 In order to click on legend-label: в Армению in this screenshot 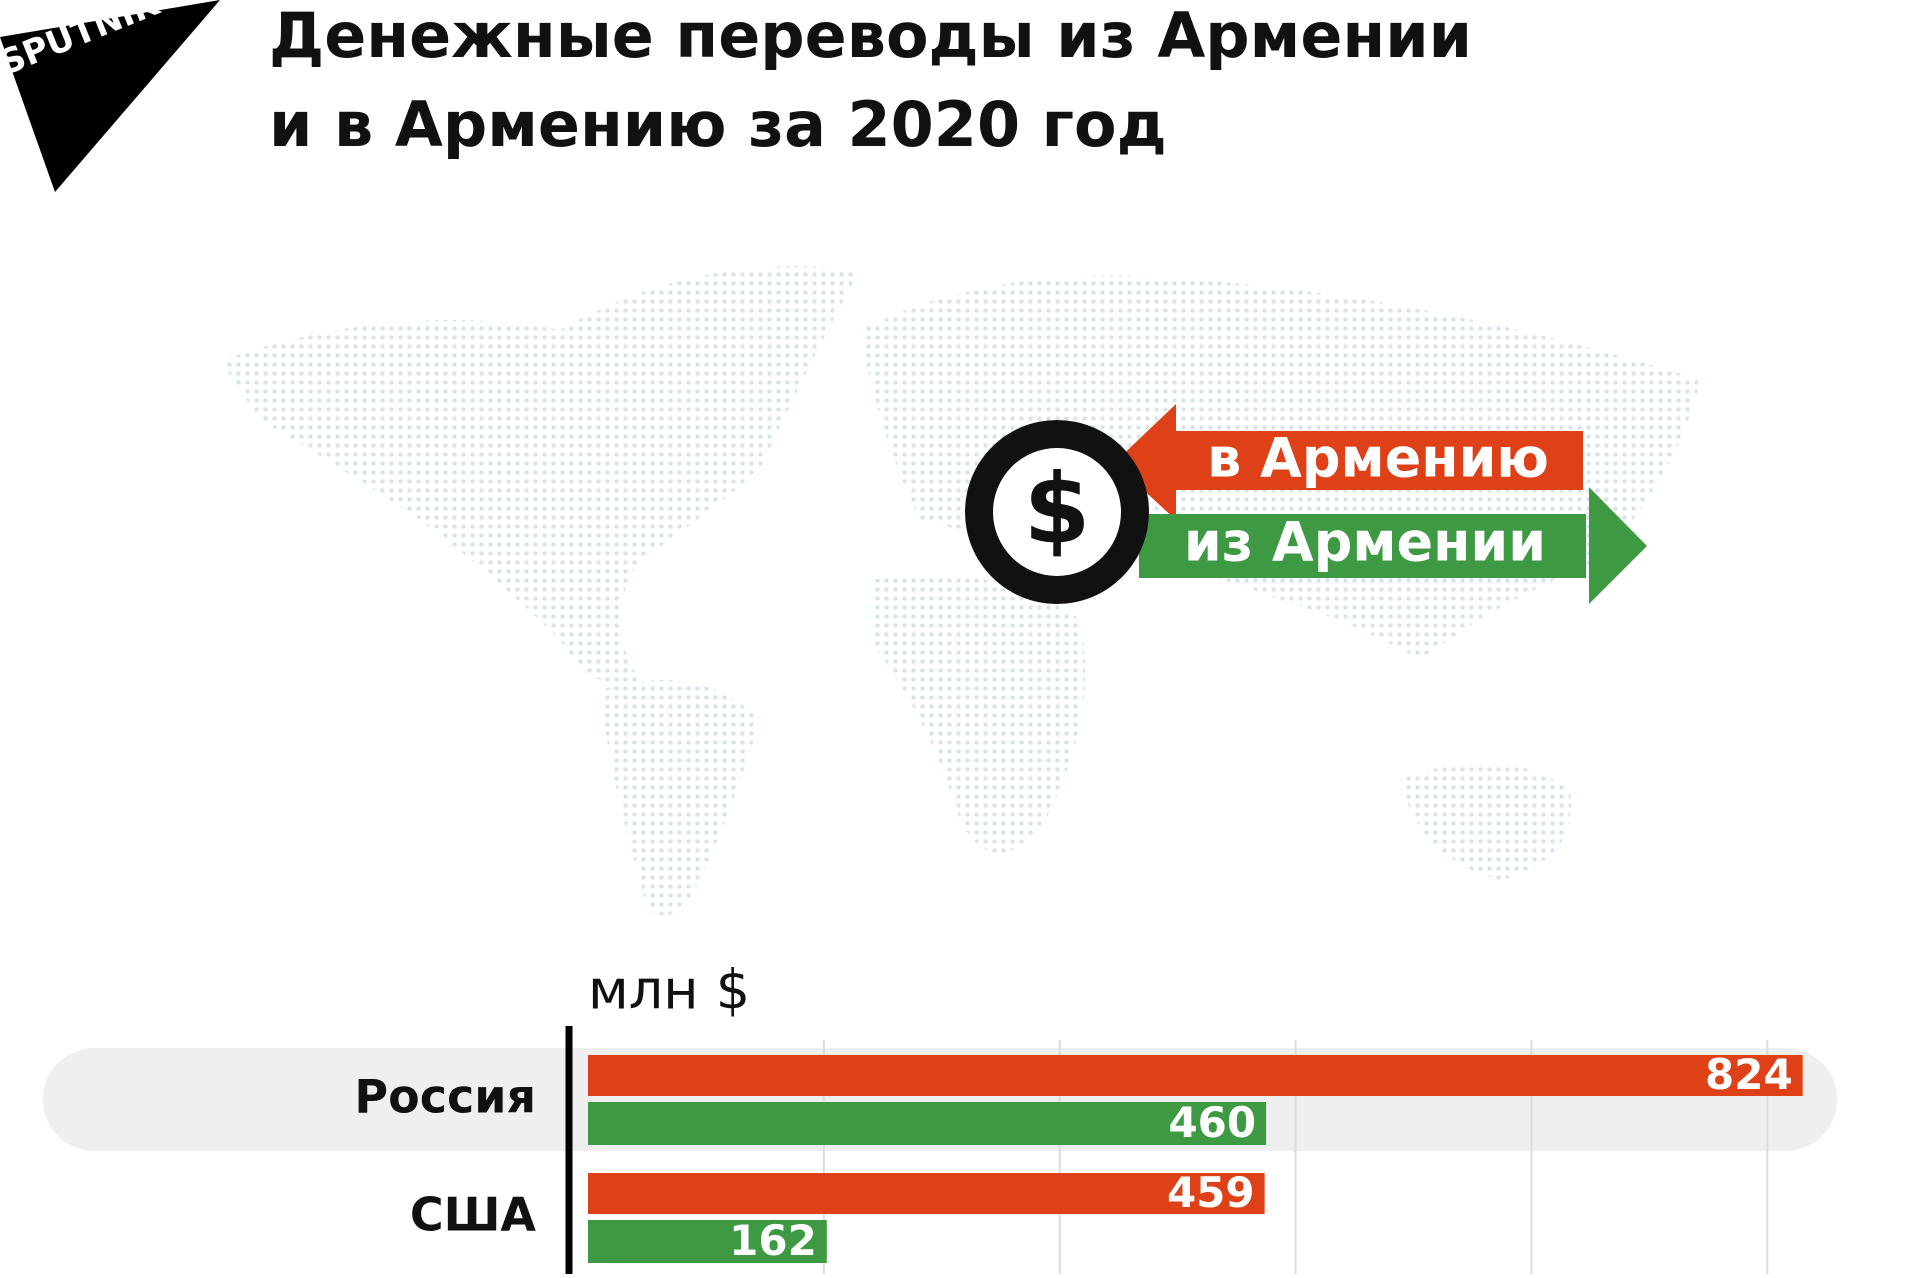, I will do `click(1378, 458)`.